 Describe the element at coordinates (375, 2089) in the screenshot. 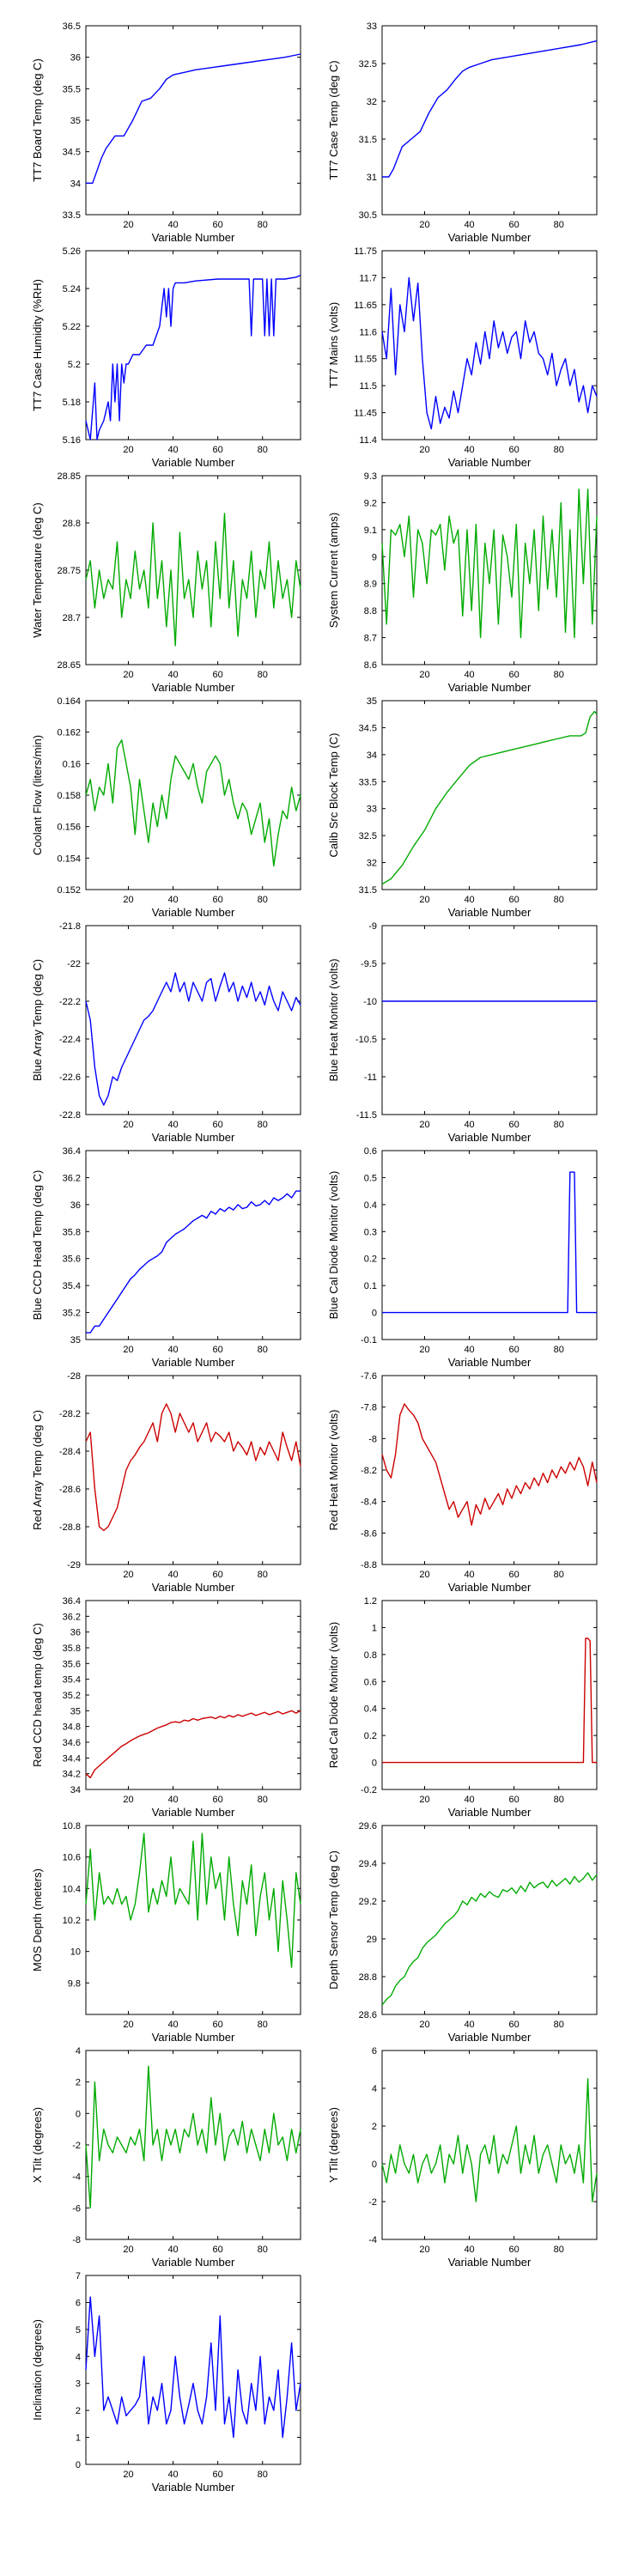

I see `y-tick-label: 4` at that location.